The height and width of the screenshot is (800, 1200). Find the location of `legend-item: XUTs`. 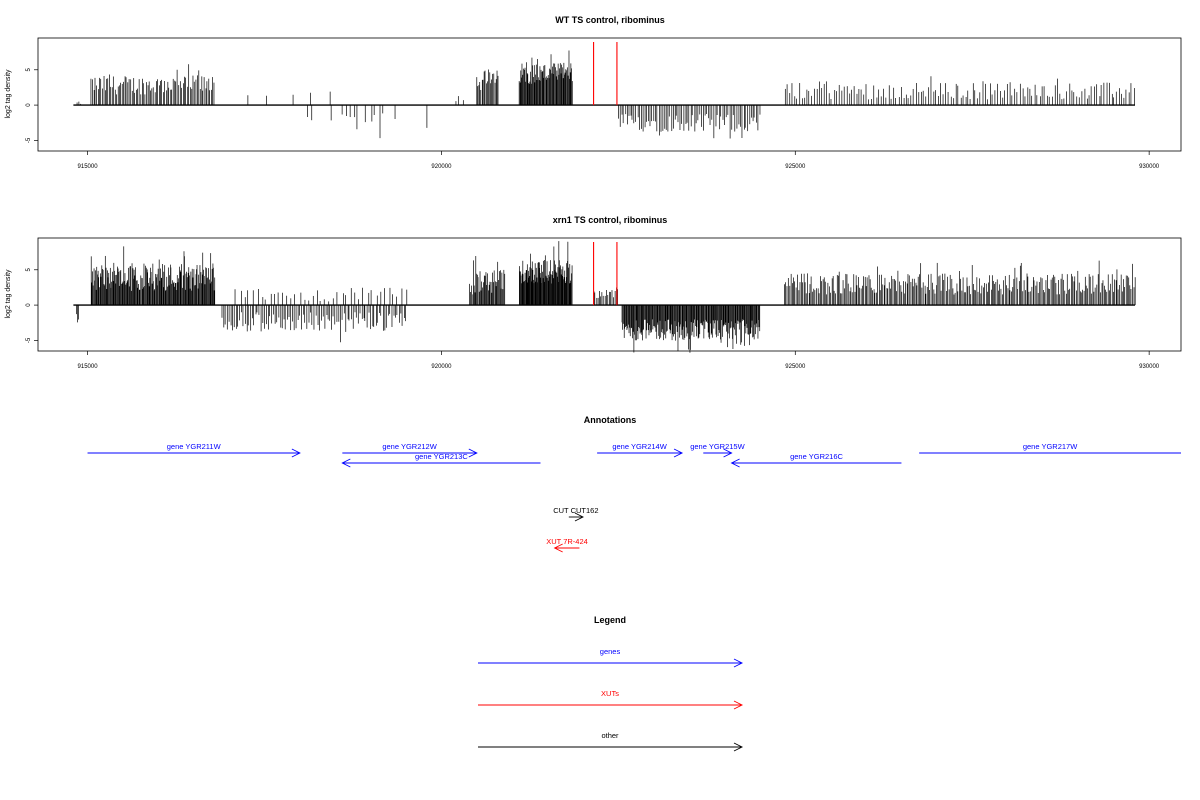

legend-item: XUTs is located at coordinates (611, 699).